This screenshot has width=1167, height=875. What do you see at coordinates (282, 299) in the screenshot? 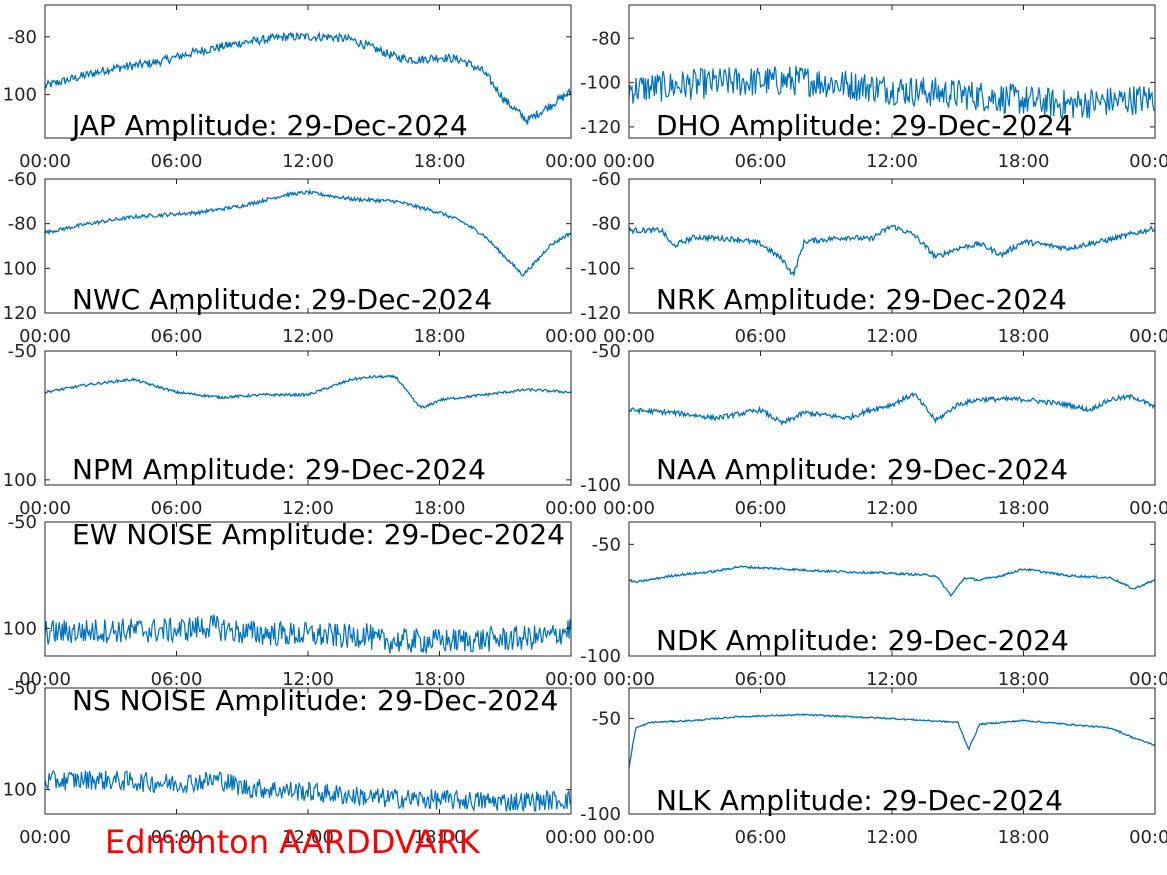
I see `panel-title: NWC Amplitude: 29-Dec-2024` at bounding box center [282, 299].